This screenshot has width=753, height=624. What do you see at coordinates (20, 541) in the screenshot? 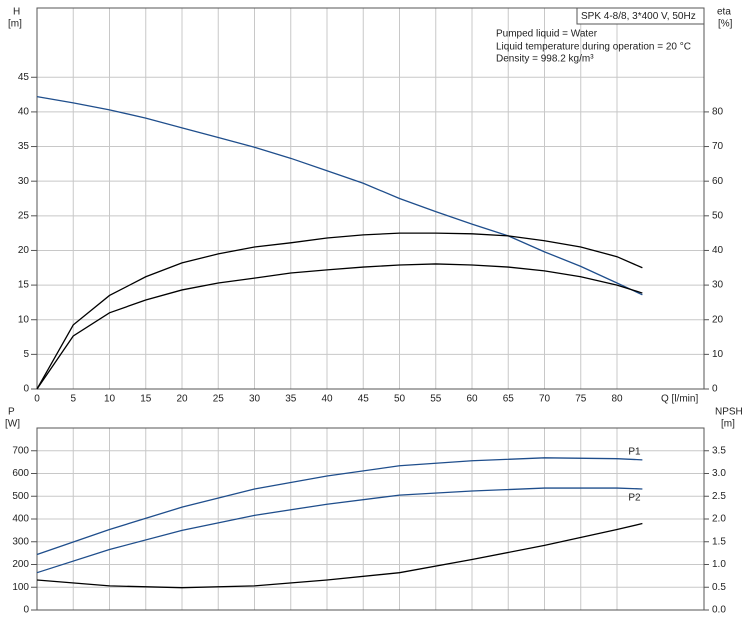
I see `y-tick-label: 300` at bounding box center [20, 541].